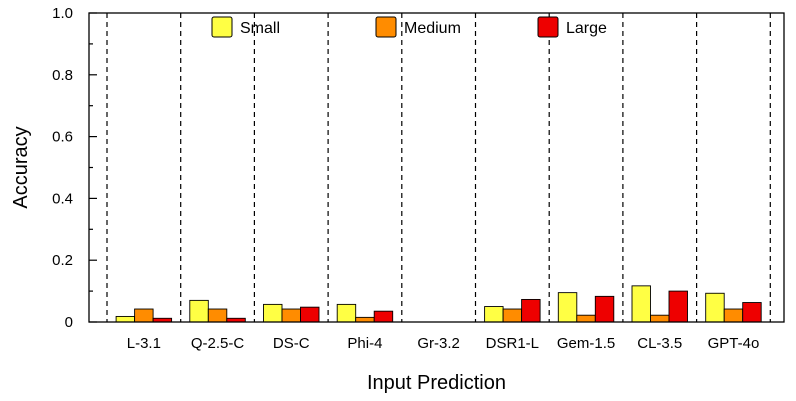  Describe the element at coordinates (310, 314) in the screenshot. I see `bar-large-ds-c` at that location.